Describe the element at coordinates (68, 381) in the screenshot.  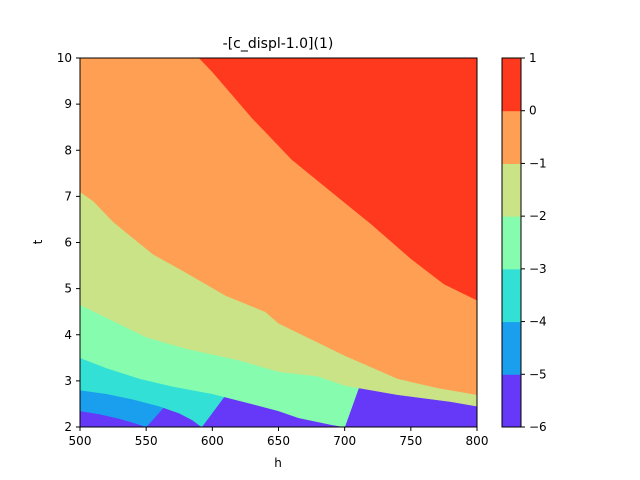
I see `y-tick-label: 3` at that location.